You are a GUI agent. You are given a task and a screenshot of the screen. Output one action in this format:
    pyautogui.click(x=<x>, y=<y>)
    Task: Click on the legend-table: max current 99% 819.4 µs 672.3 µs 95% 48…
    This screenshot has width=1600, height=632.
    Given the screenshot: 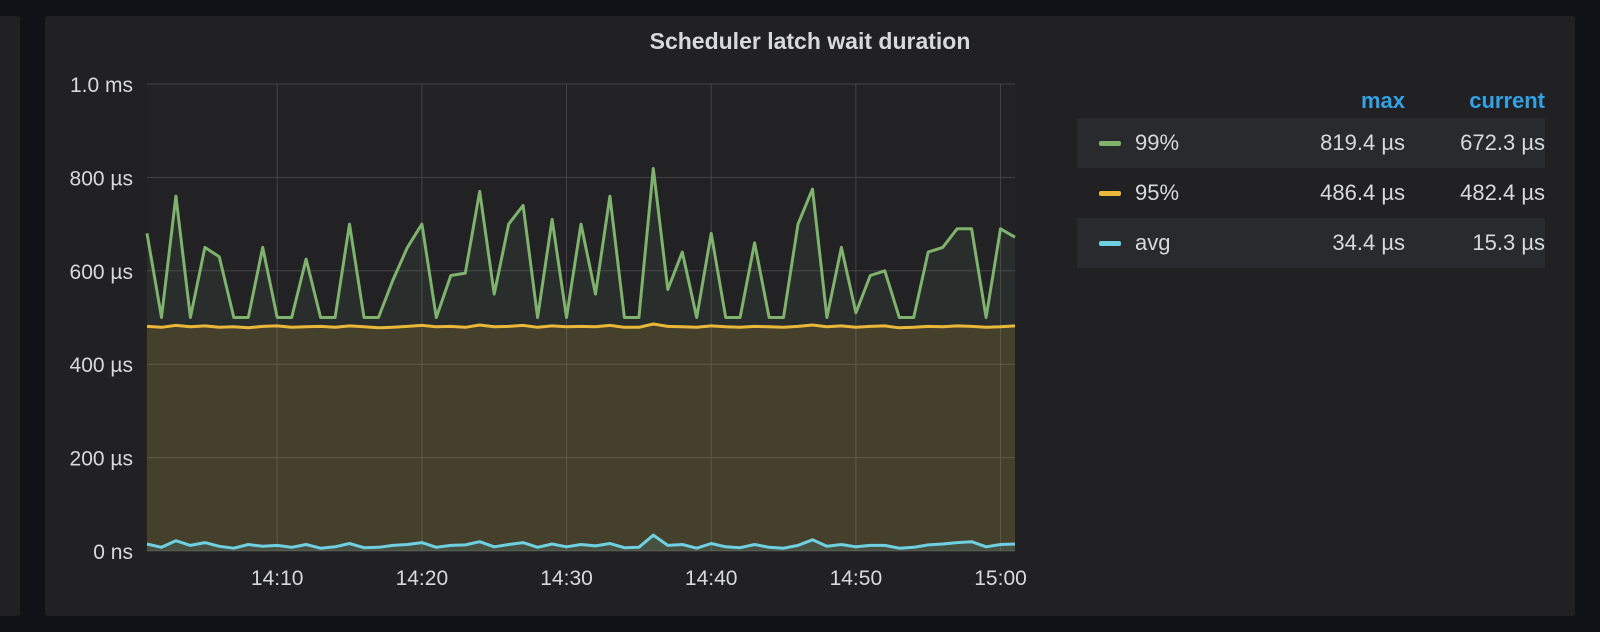 What is the action you would take?
    pyautogui.click(x=1311, y=176)
    